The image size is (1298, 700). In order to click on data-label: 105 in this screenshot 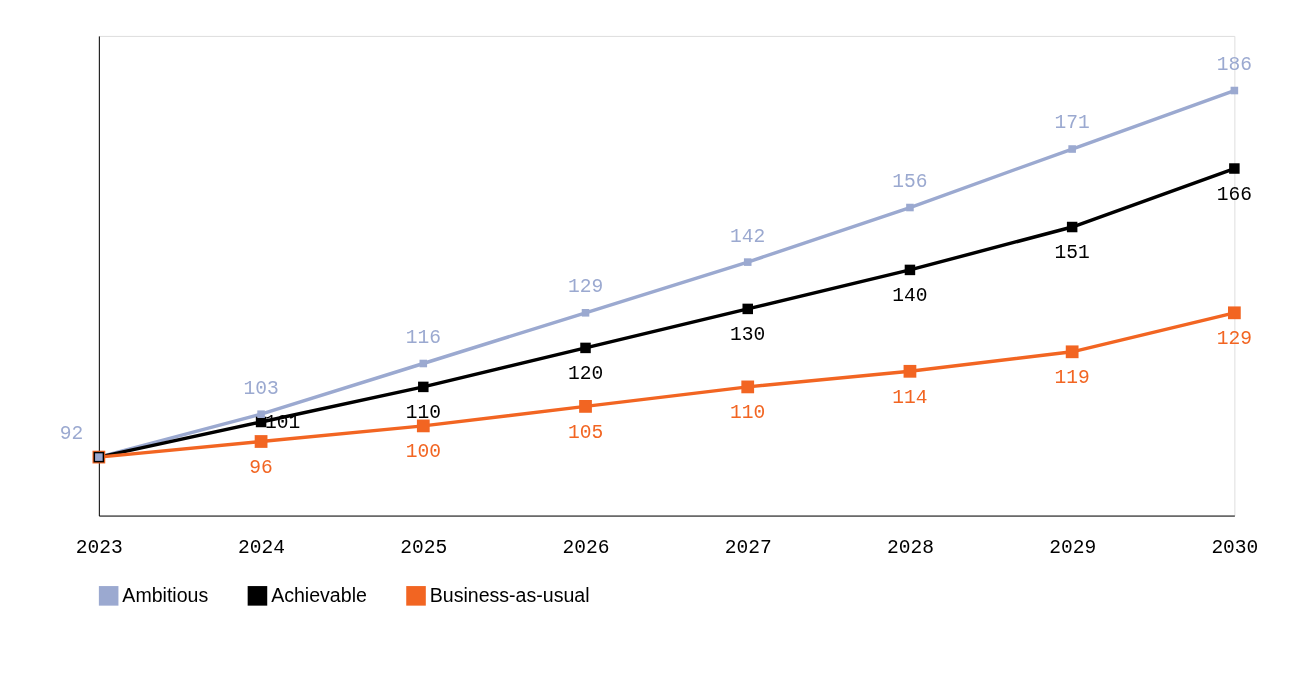, I will do `click(585, 432)`.